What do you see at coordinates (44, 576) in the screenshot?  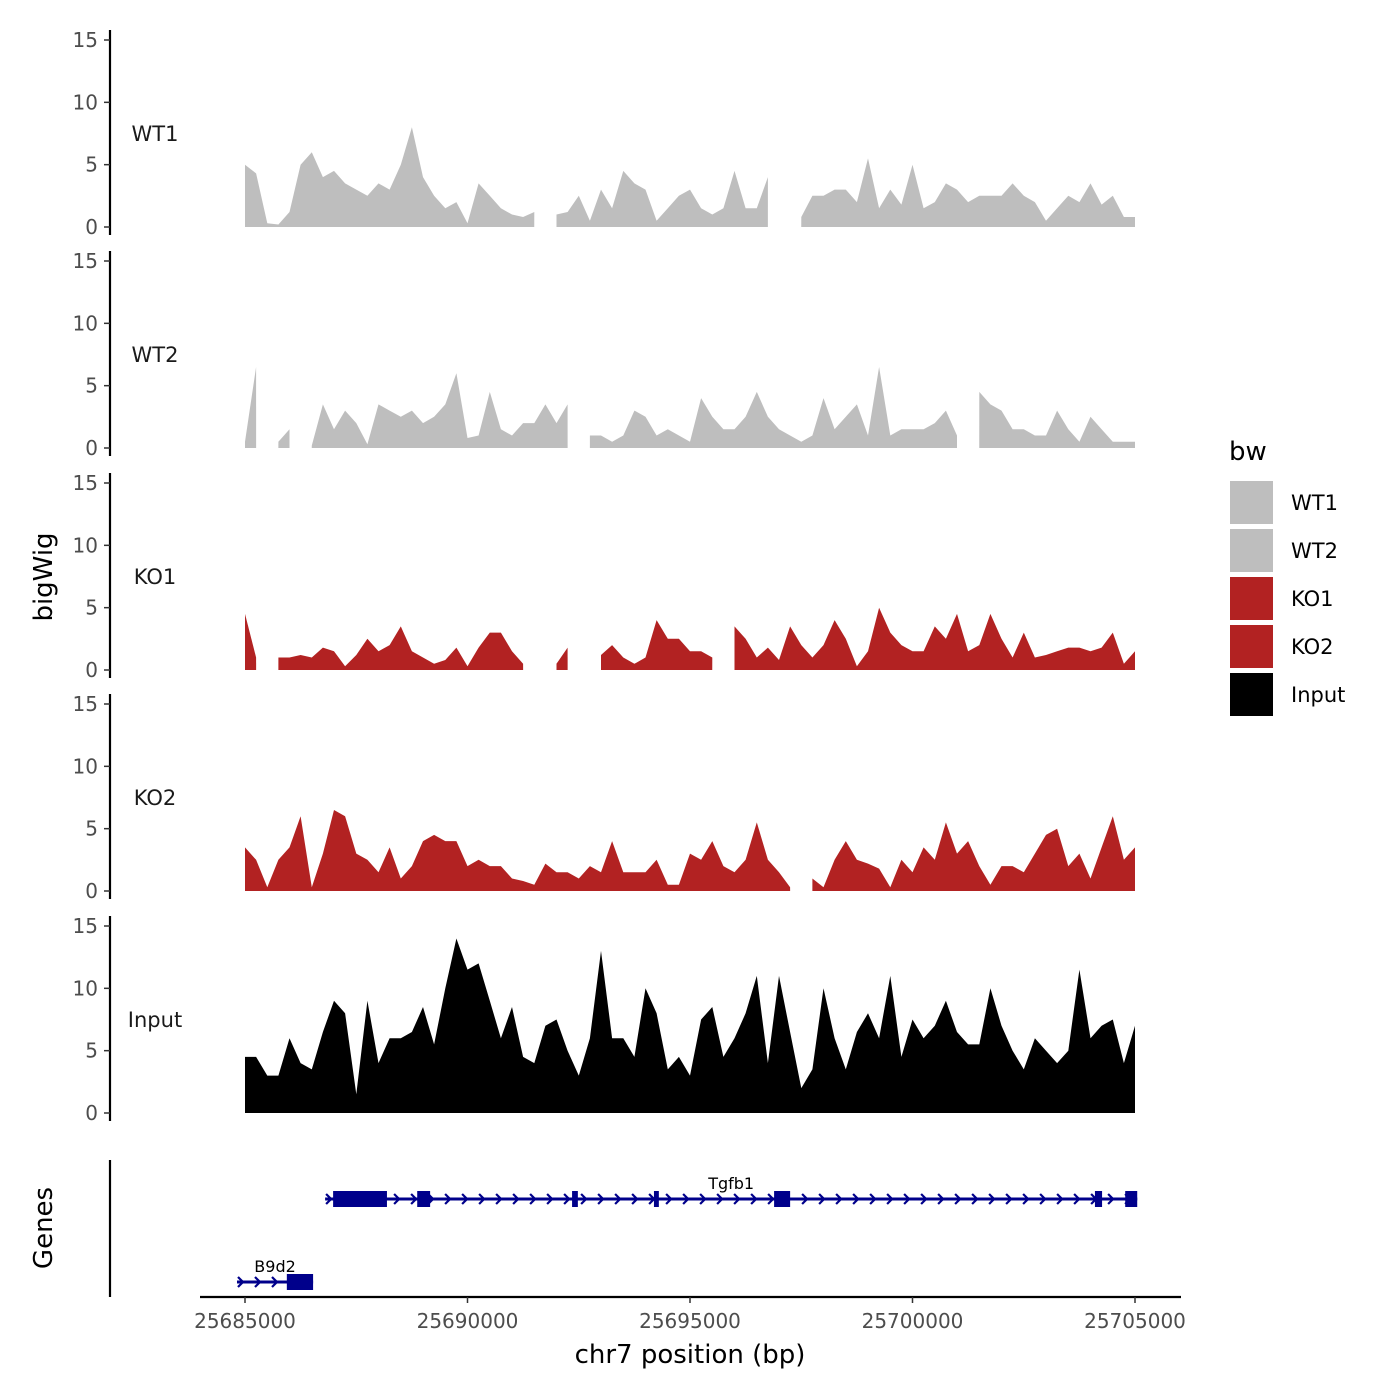 I see `y-axis-title: bigWig` at bounding box center [44, 576].